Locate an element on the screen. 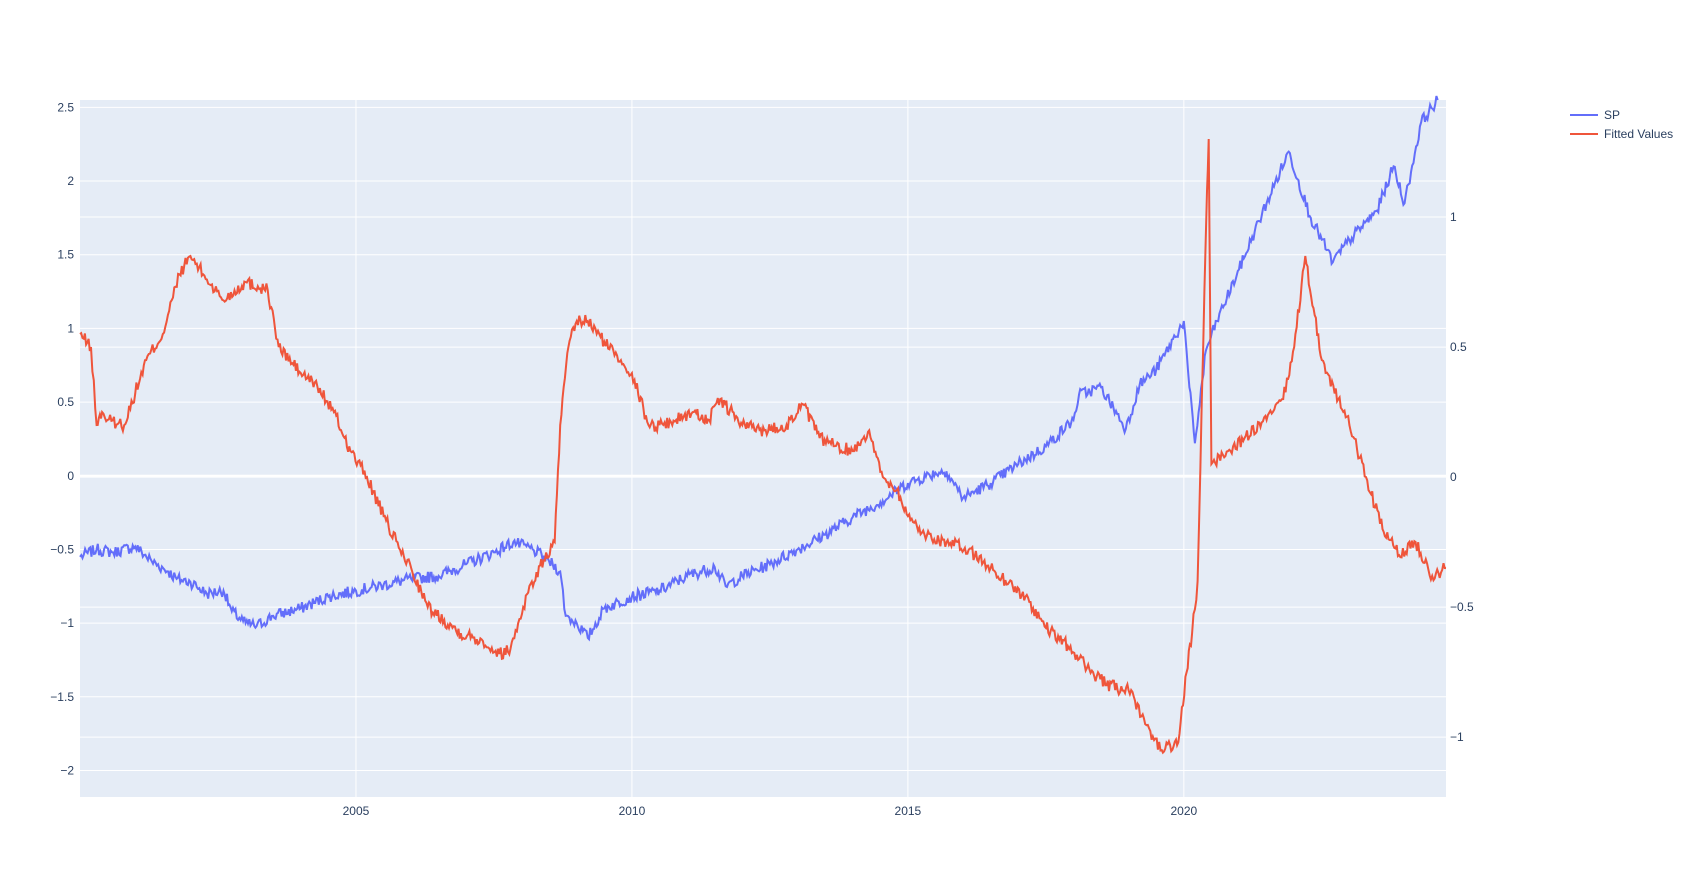 Image resolution: width=1694 pixels, height=876 pixels. y-tick-label-left: −1 is located at coordinates (67, 623).